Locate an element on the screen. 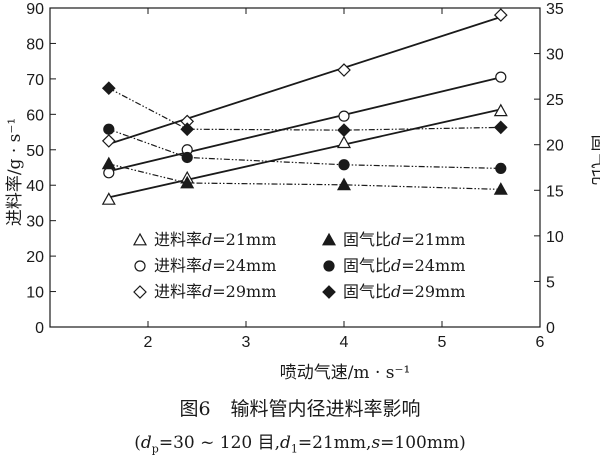  legend-label: 进料率d=29mm is located at coordinates (215, 291).